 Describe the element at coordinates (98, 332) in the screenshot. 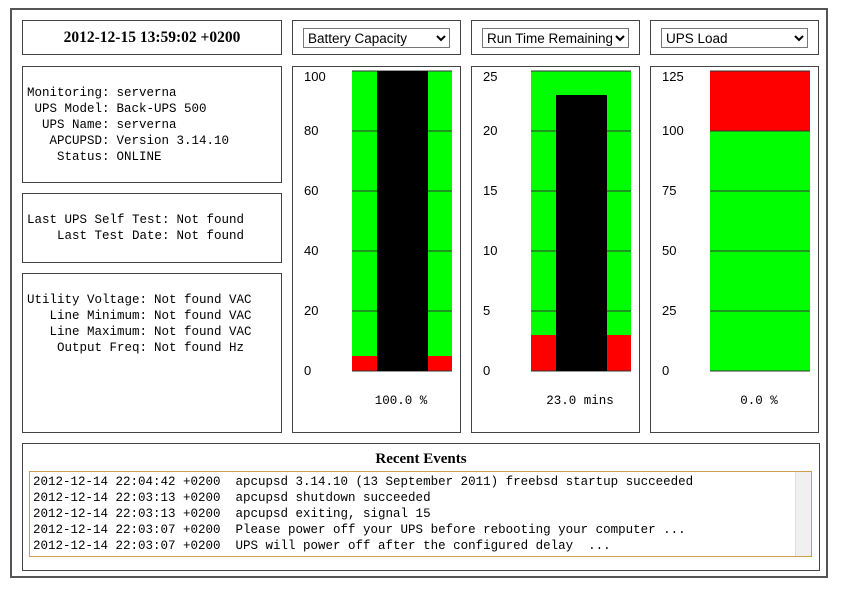

I see `field-label: Line Maximum:` at that location.